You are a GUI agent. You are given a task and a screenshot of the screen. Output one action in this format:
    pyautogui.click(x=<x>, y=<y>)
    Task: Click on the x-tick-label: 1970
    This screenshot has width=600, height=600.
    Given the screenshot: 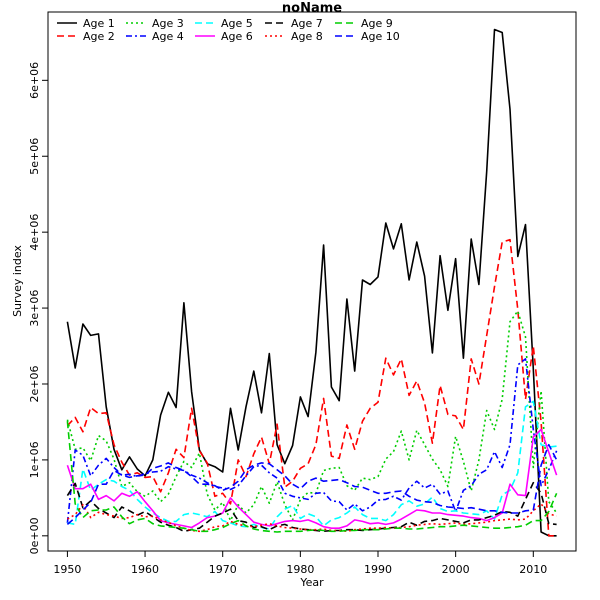 What is the action you would take?
    pyautogui.click(x=223, y=569)
    